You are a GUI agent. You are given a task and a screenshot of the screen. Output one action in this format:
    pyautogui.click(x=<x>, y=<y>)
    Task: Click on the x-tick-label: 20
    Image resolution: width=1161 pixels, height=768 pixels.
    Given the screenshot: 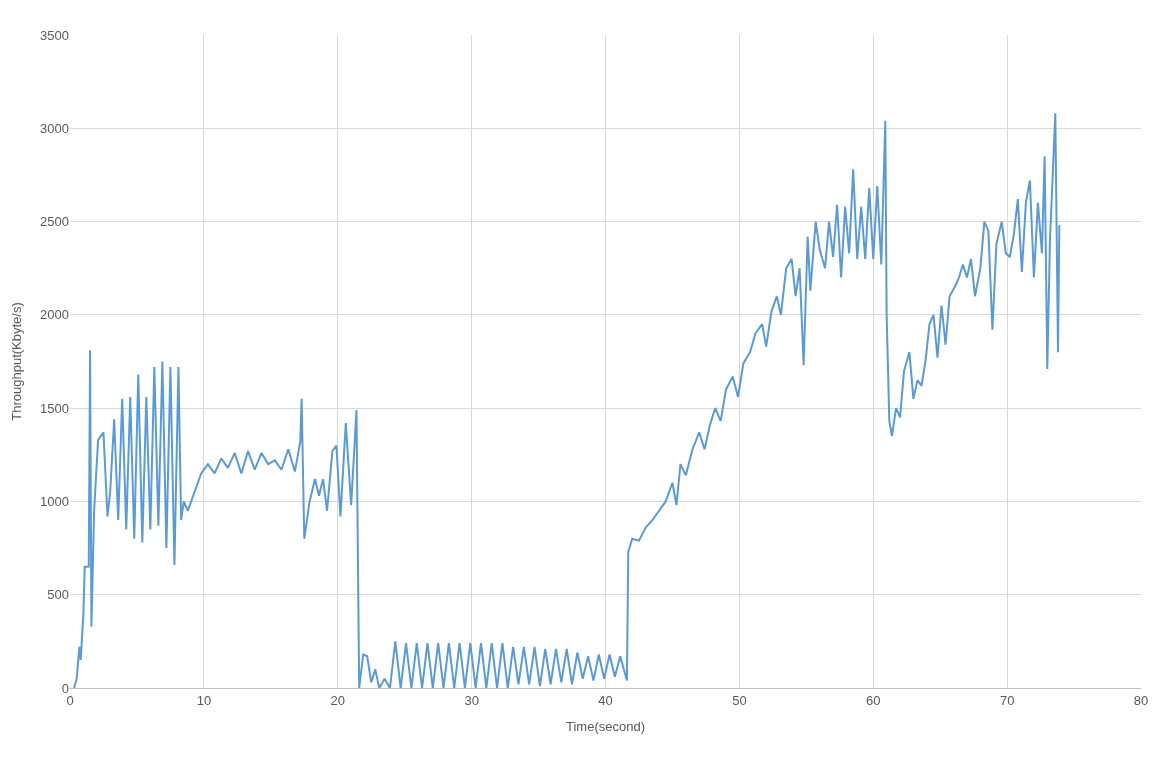 What is the action you would take?
    pyautogui.click(x=337, y=700)
    